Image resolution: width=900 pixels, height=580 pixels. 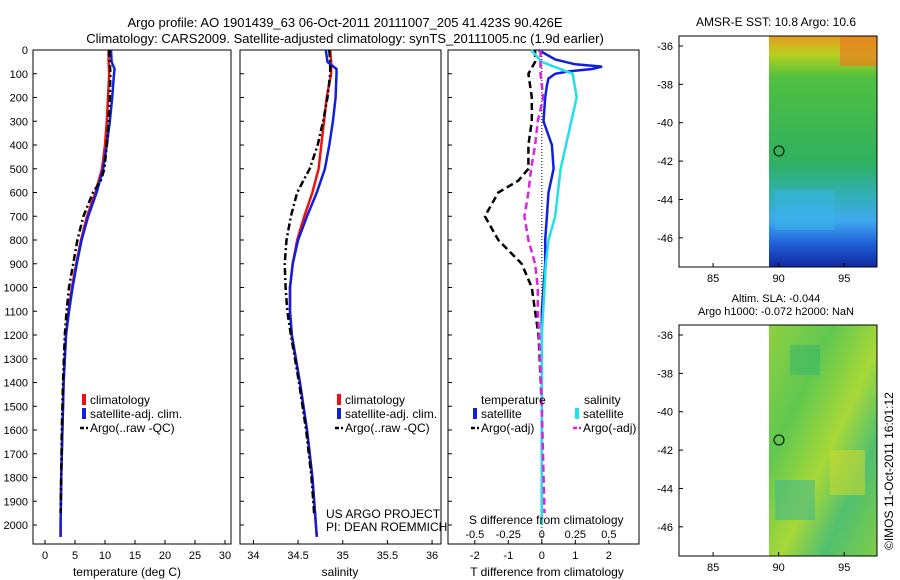 What do you see at coordinates (508, 535) in the screenshot?
I see `s-tick-label: -0.25` at bounding box center [508, 535].